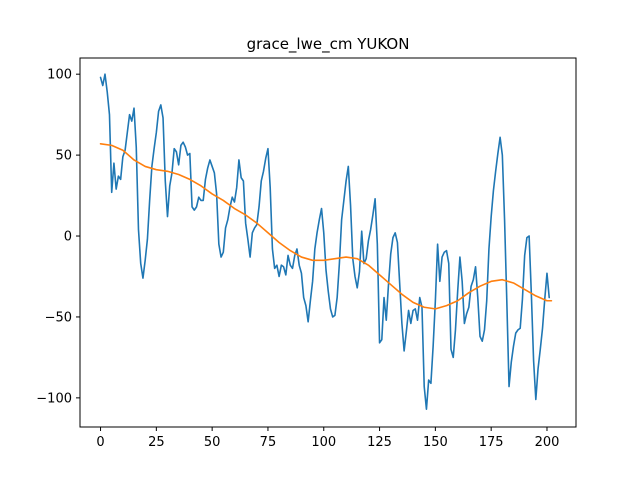  Describe the element at coordinates (58, 237) in the screenshot. I see `y-axis: −100 −50 0 50 100` at that location.